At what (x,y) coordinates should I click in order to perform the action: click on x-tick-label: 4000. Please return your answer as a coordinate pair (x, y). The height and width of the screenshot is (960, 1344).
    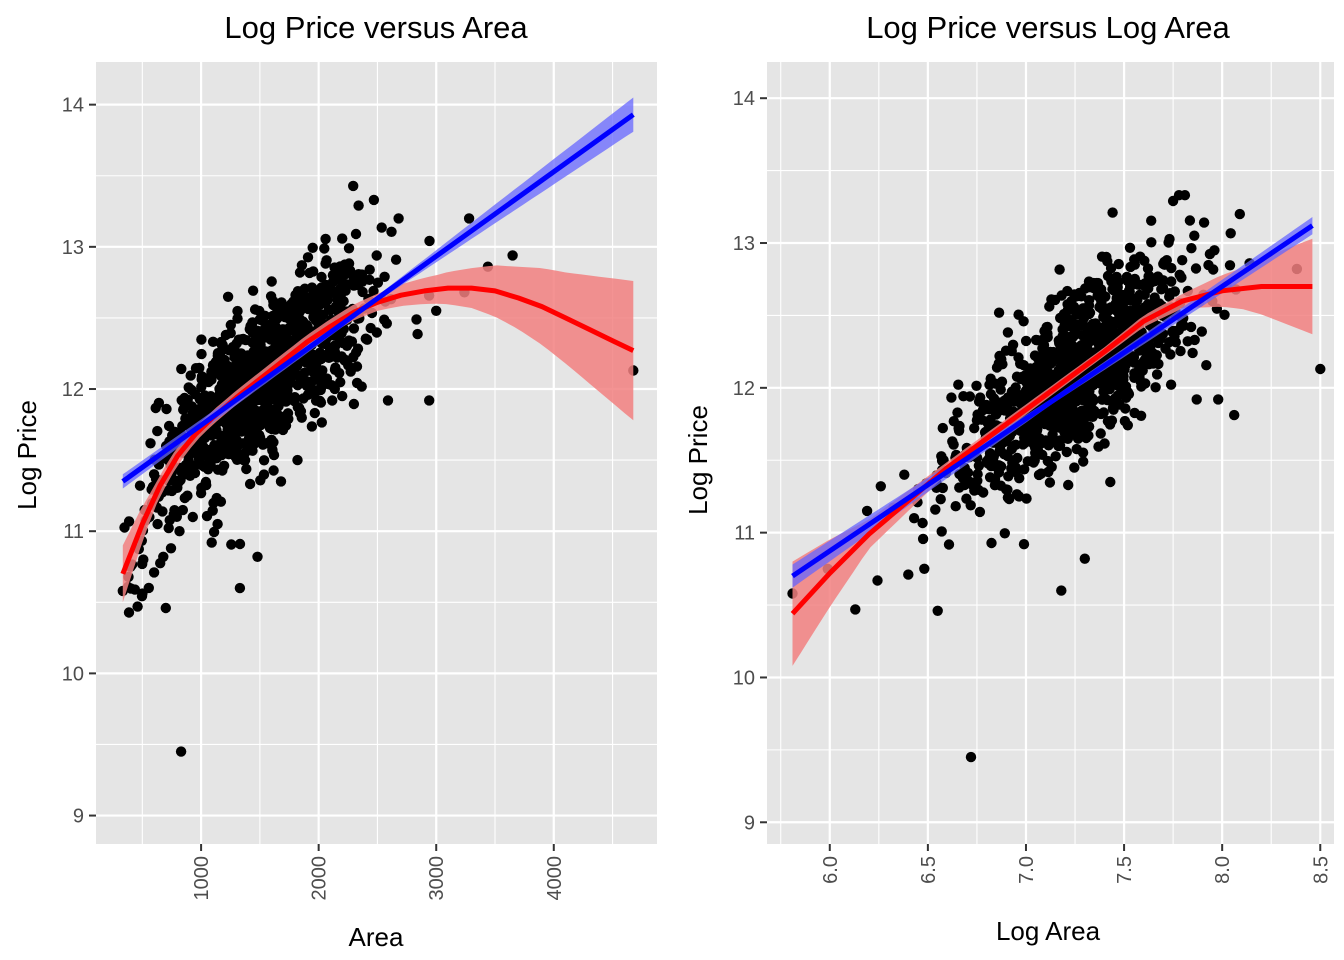
    Looking at the image, I should click on (555, 878).